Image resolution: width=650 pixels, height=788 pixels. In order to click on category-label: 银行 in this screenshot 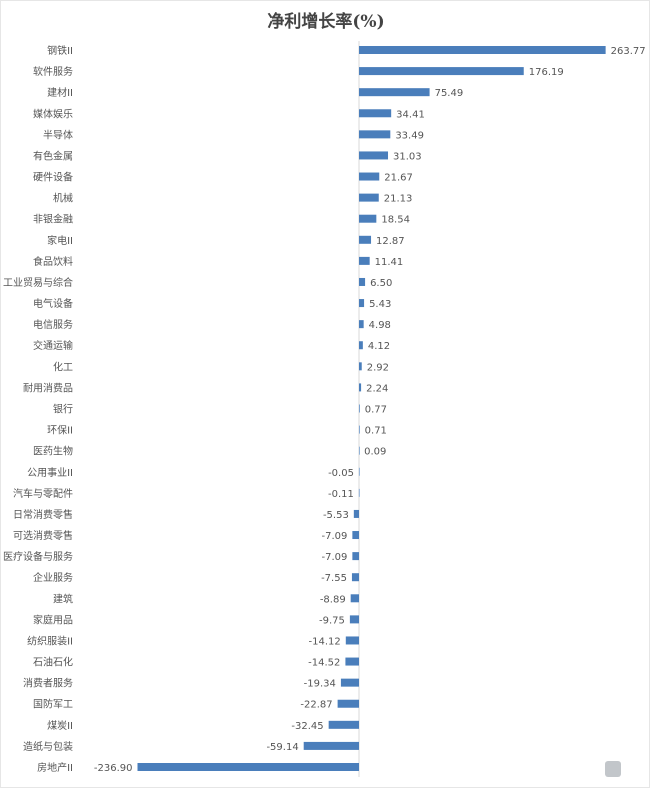, I will do `click(63, 409)`.